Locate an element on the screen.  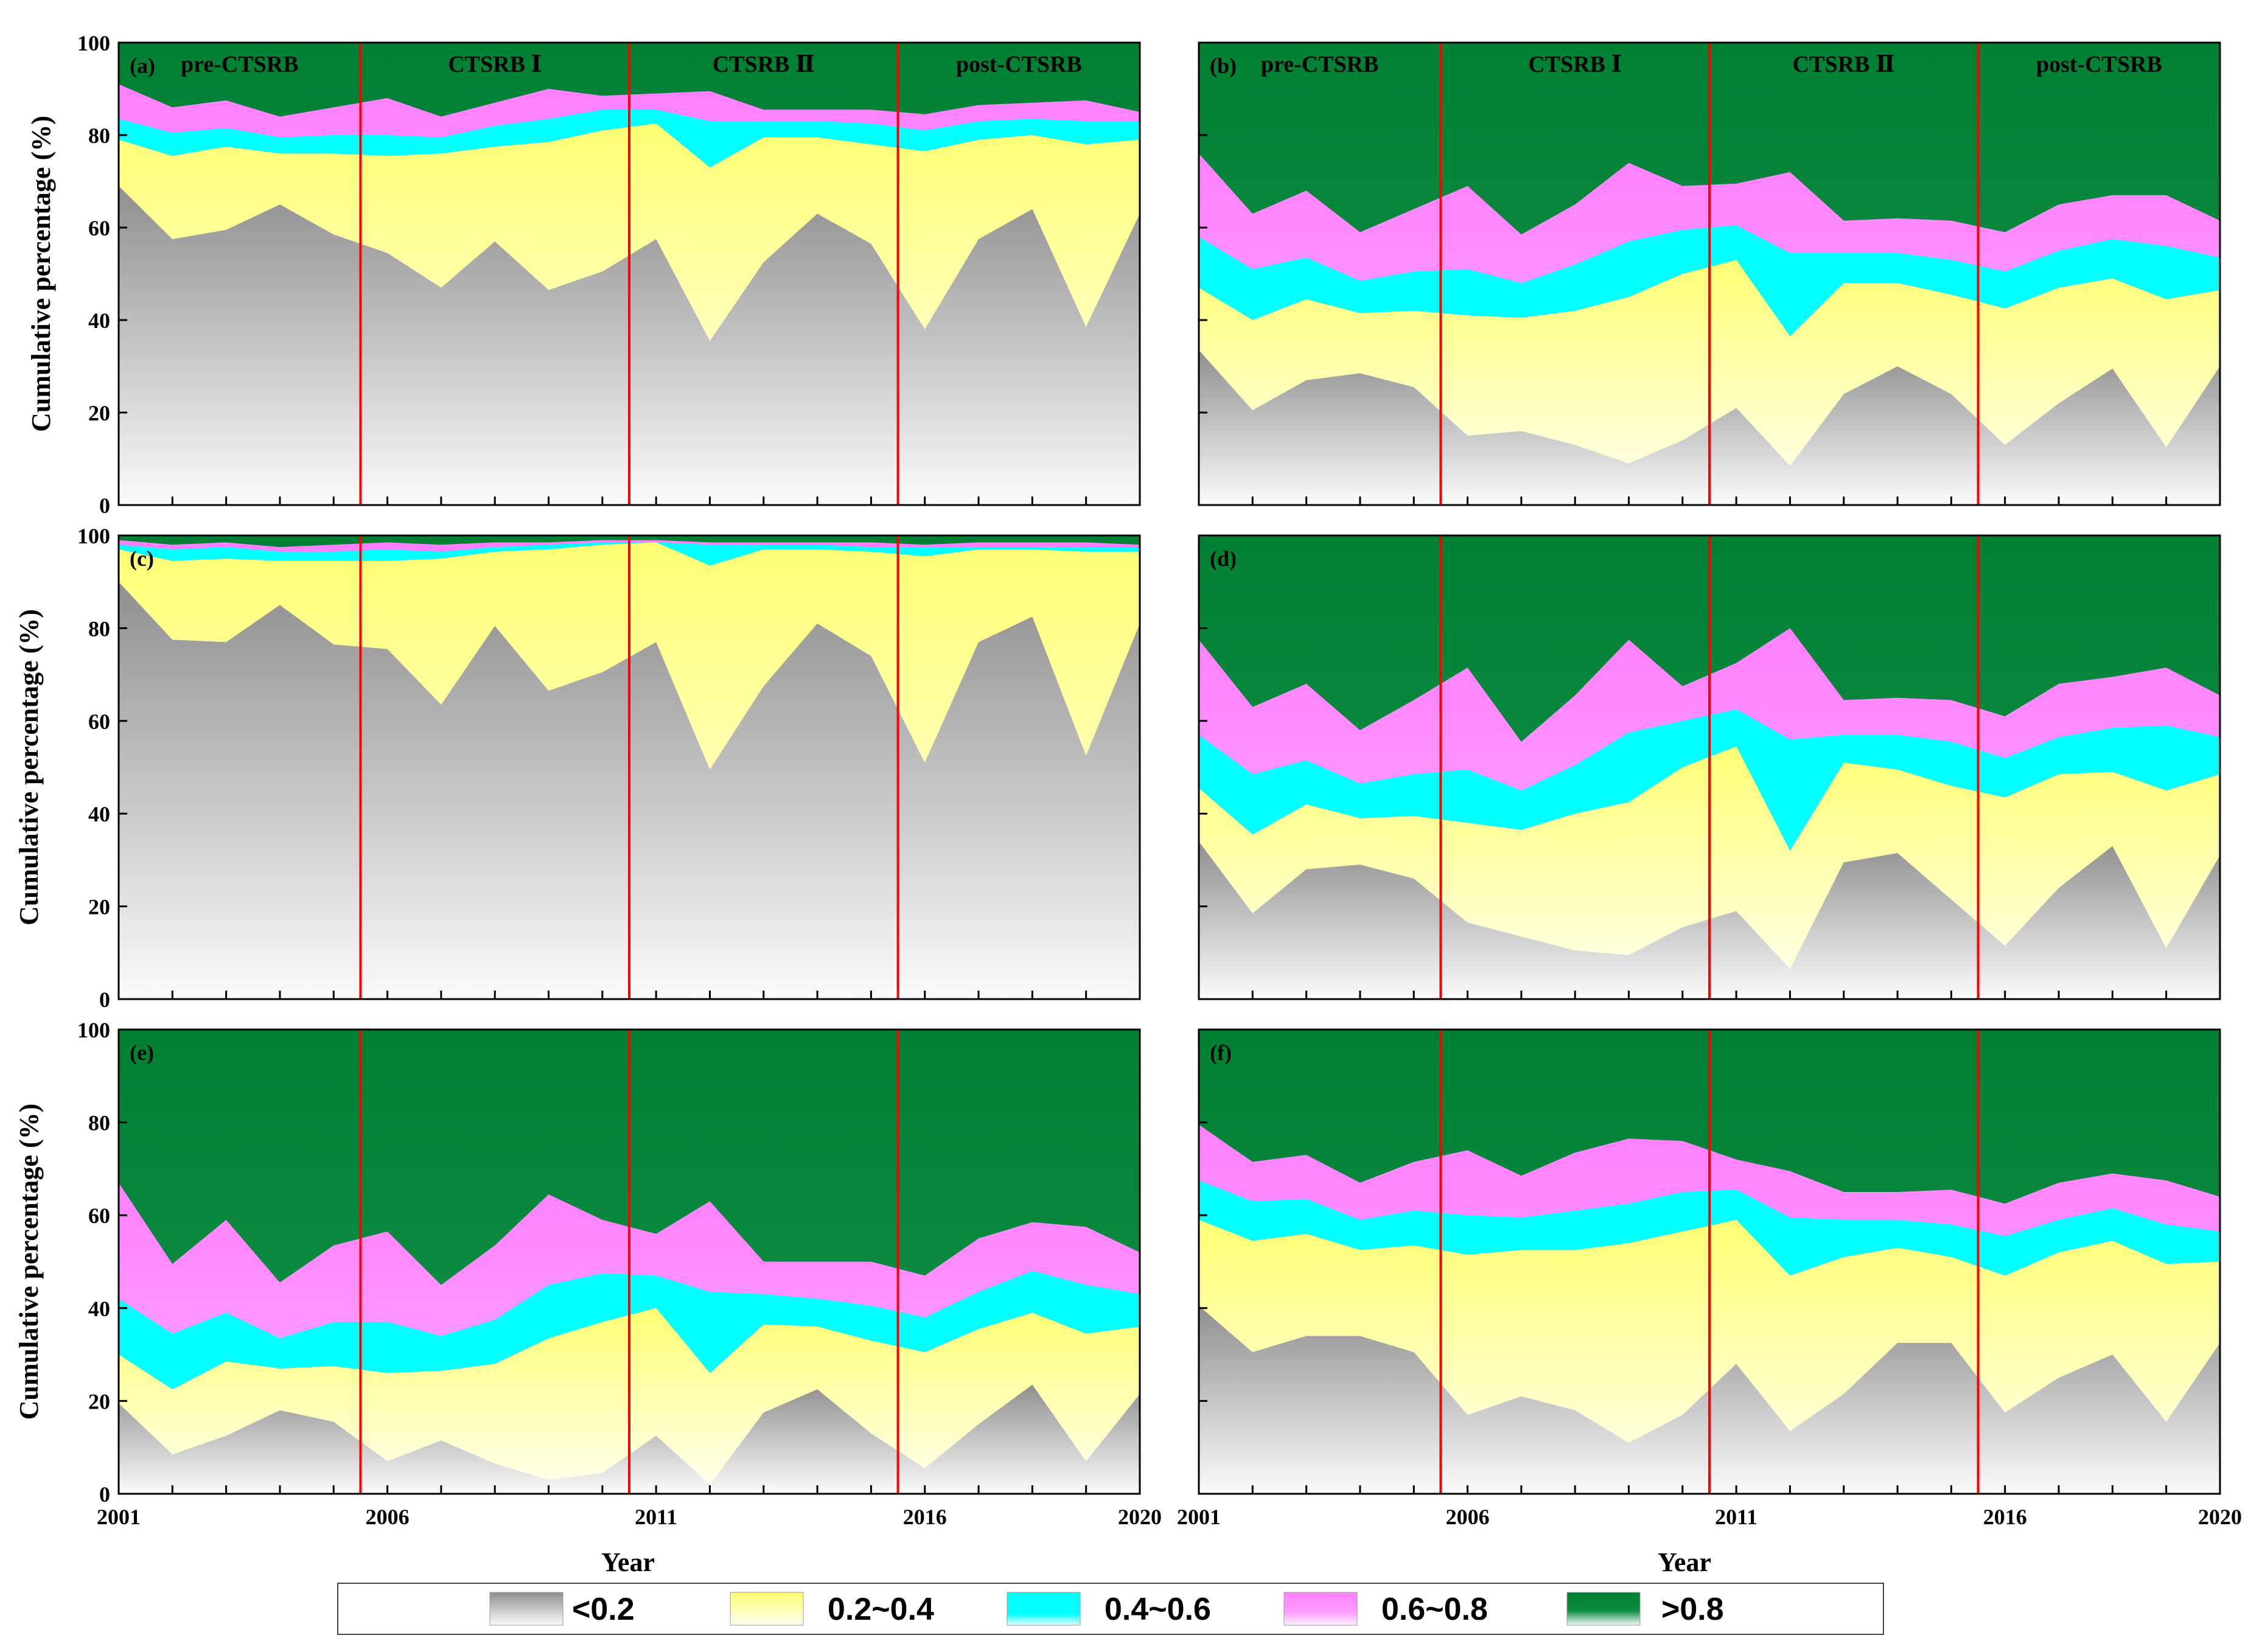
panel-d: (d) is located at coordinates (1709, 767).